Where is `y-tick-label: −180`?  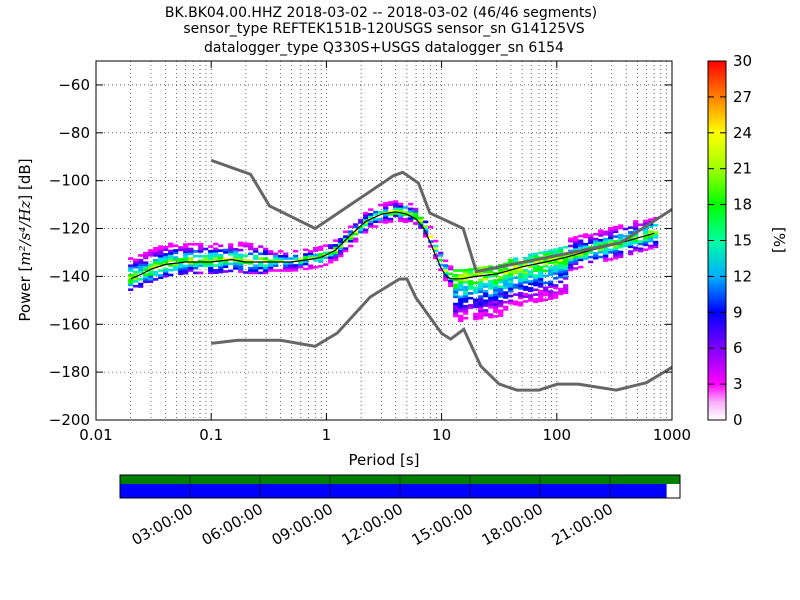
y-tick-label: −180 is located at coordinates (69, 372).